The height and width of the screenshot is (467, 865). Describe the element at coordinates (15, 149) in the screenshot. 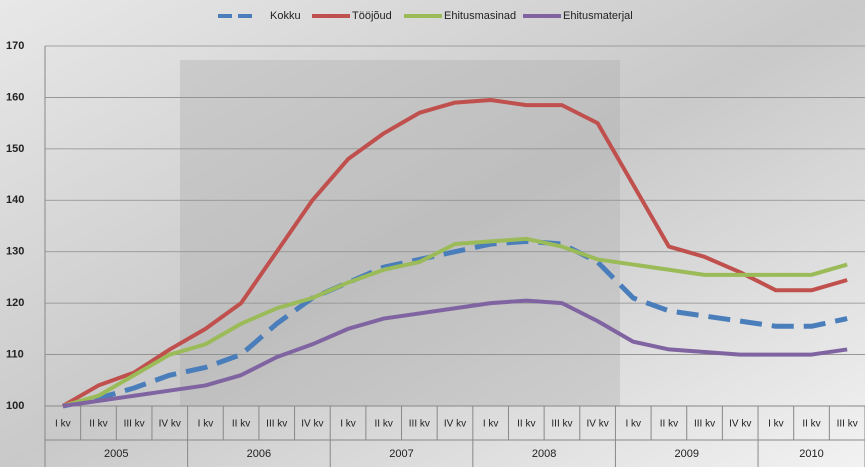

I see `y-tick-label: 150` at that location.